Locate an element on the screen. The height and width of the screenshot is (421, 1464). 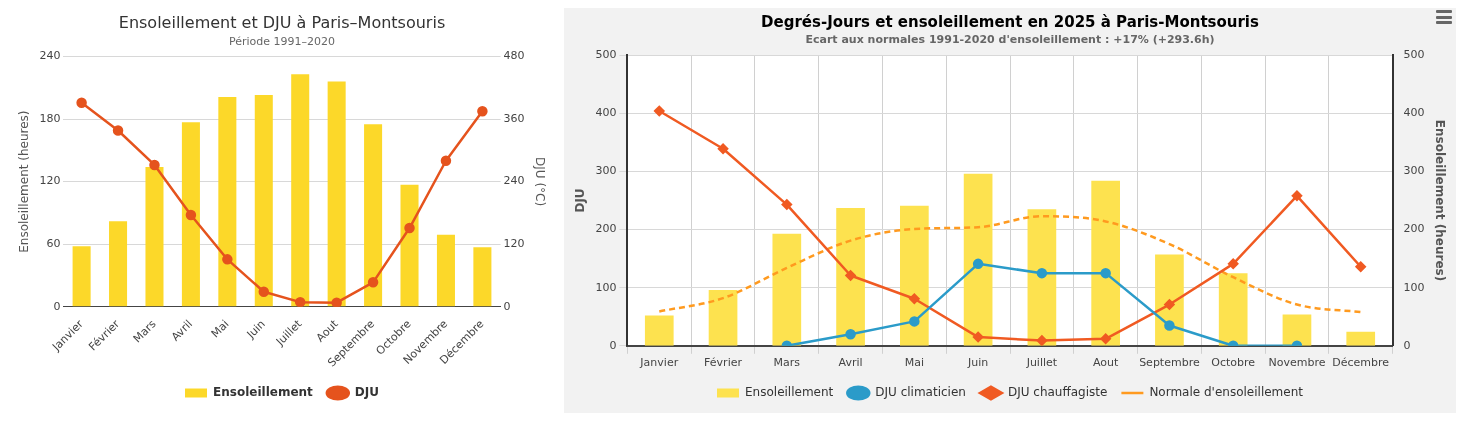
y2-tick-label: 400 is located at coordinates (1414, 113).